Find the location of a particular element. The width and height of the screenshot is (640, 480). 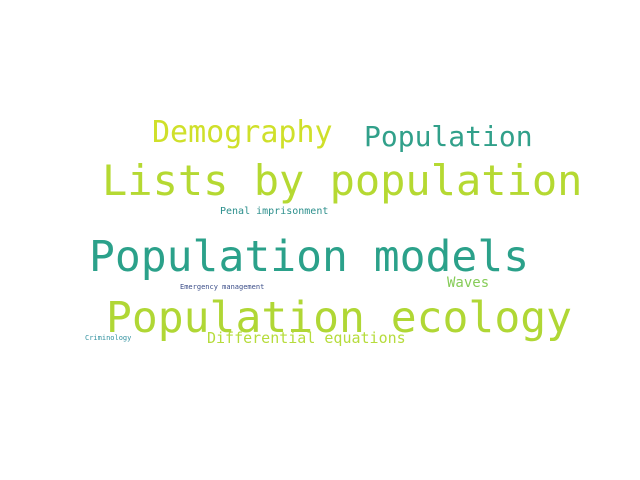

word-waves: Waves is located at coordinates (468, 283).